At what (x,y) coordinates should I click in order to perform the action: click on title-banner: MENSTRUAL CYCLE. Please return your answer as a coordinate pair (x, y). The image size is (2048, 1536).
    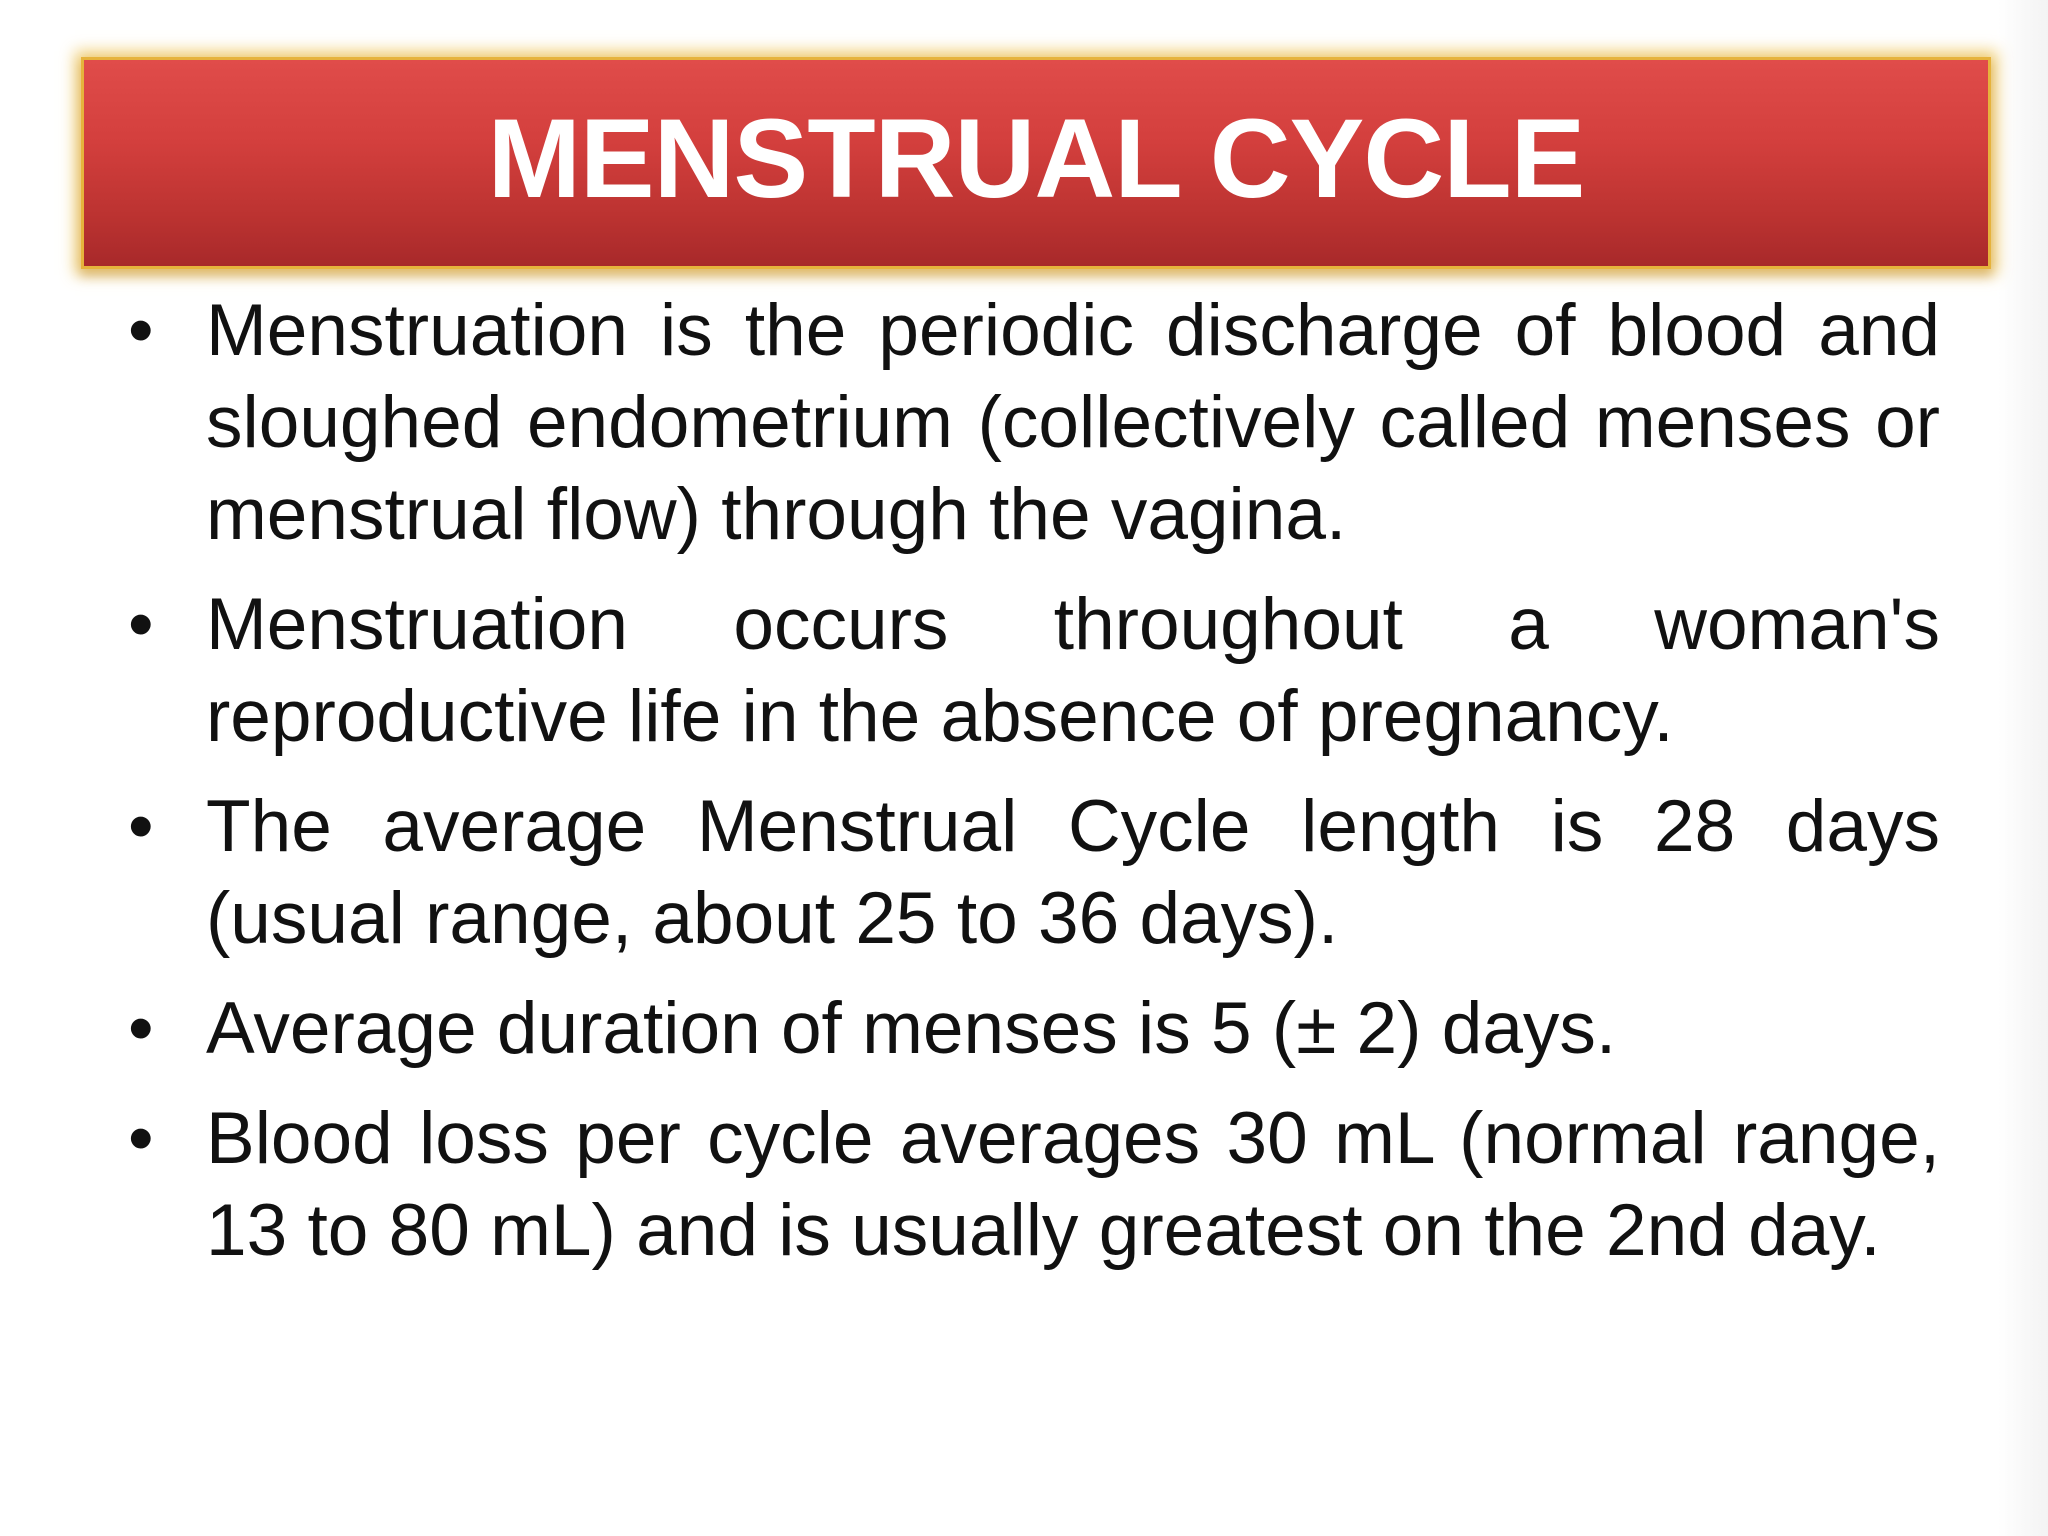
    Looking at the image, I should click on (1036, 163).